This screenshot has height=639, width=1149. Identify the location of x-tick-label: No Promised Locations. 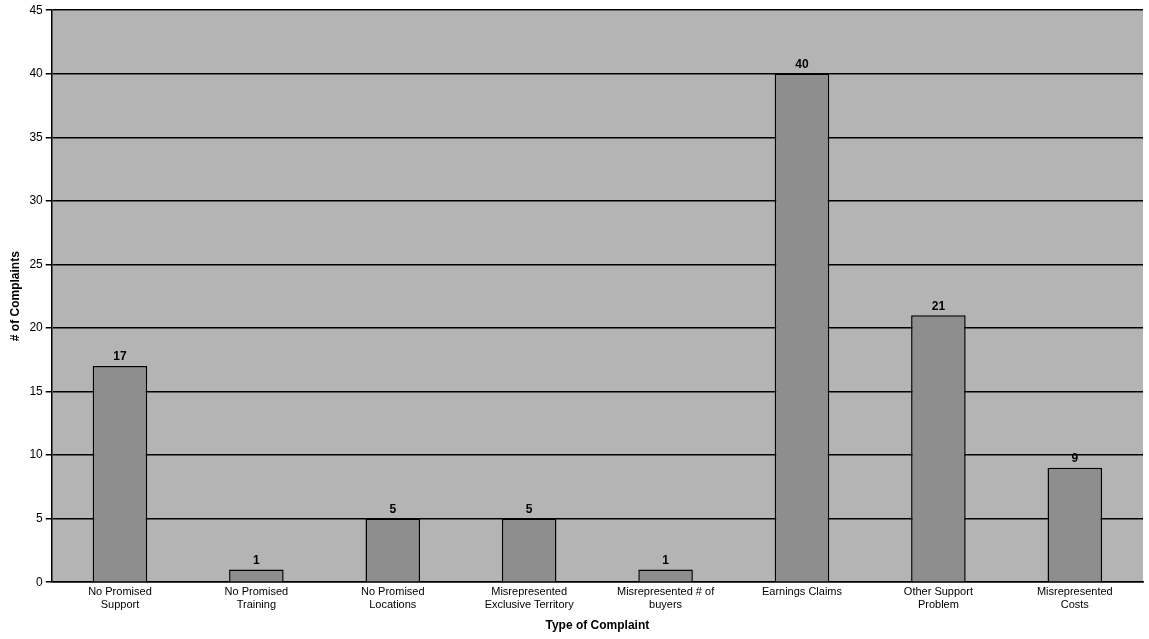
(392, 597).